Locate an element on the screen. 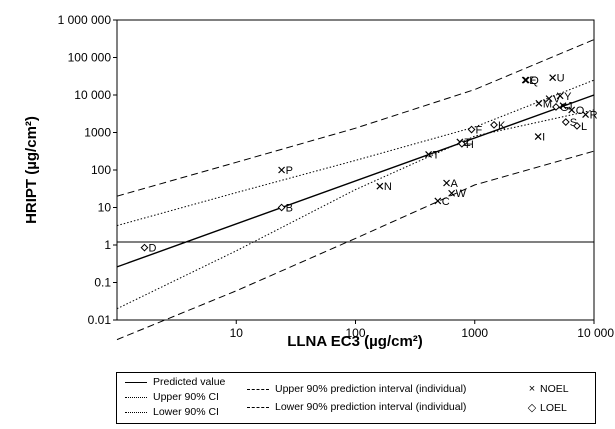  legend-predicted-swatch is located at coordinates (136, 382).